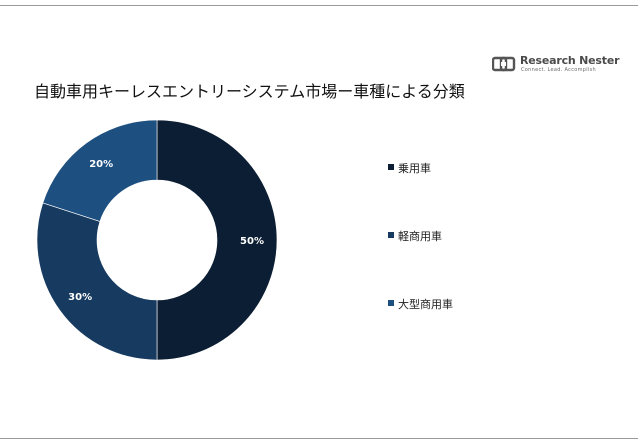 This screenshot has width=638, height=443. Describe the element at coordinates (101, 164) in the screenshot. I see `slice-label-3: 20%` at that location.